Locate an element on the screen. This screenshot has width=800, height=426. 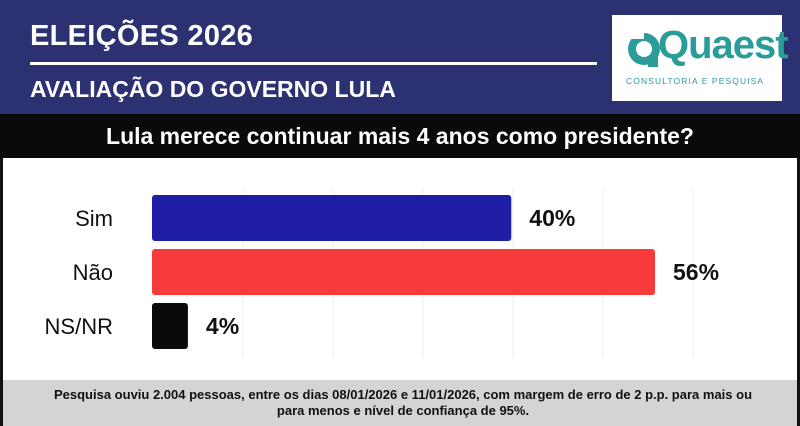
logo-wordmark: Quaest is located at coordinates (723, 45).